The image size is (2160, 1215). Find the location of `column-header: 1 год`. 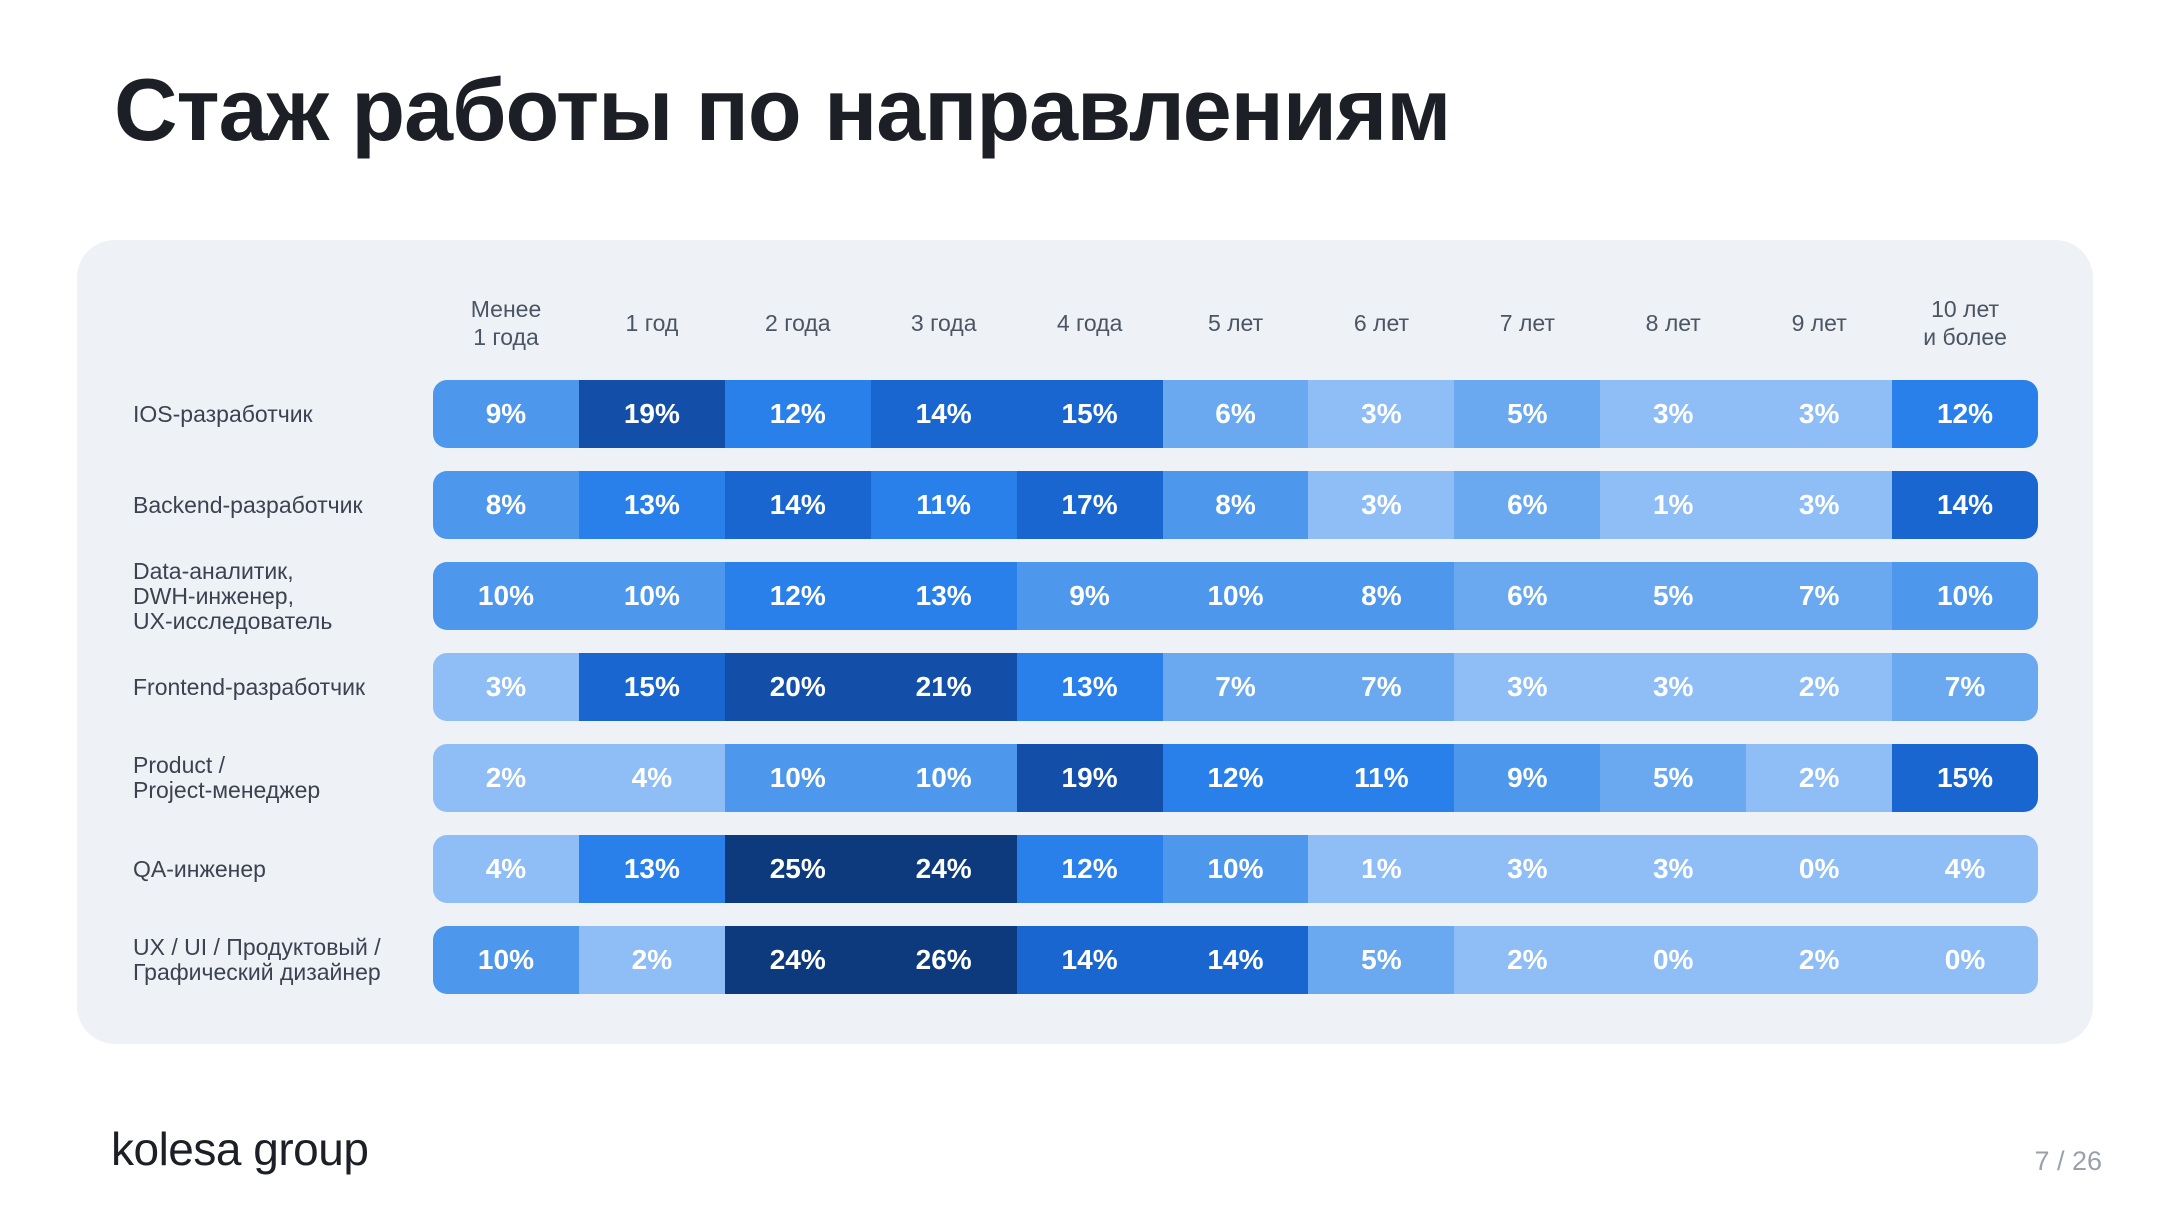

column-header: 1 год is located at coordinates (652, 323).